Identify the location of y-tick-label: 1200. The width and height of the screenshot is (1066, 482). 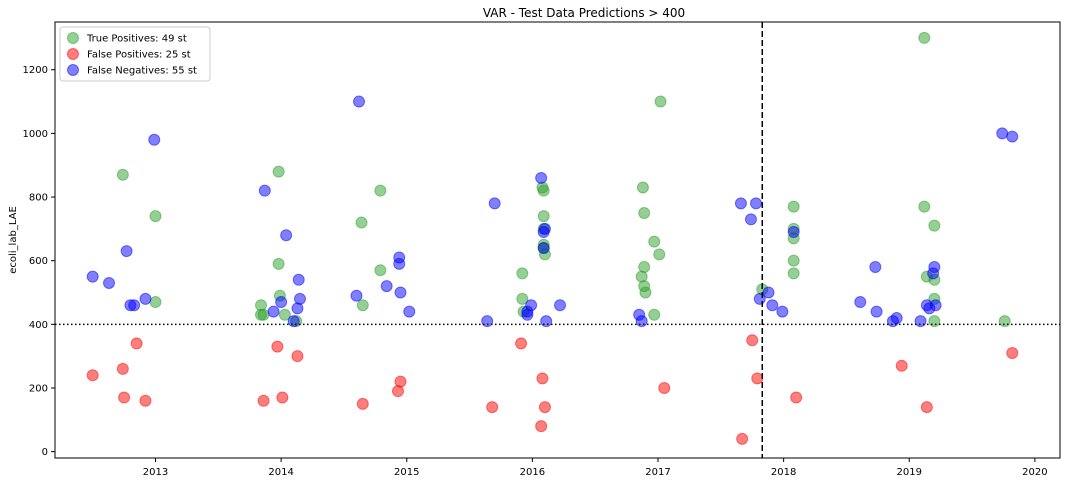
(35, 70).